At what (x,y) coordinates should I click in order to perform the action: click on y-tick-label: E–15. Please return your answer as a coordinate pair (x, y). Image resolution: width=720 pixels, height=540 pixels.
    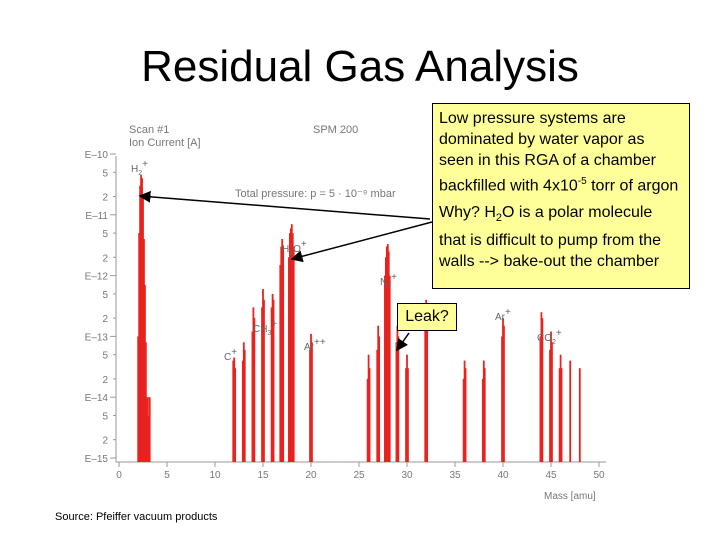
    Looking at the image, I should click on (97, 459).